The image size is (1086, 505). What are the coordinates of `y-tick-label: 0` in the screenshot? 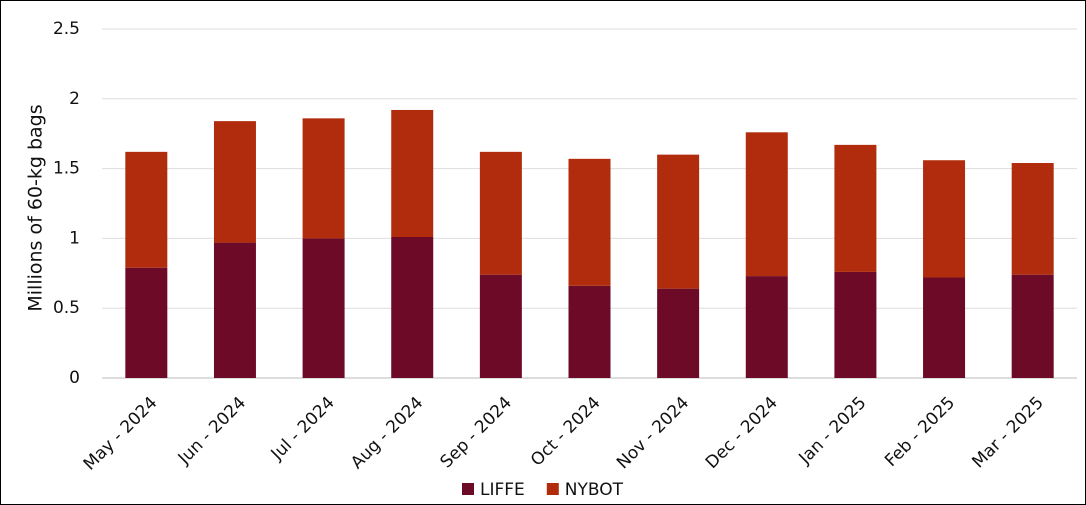 It's located at (74, 378).